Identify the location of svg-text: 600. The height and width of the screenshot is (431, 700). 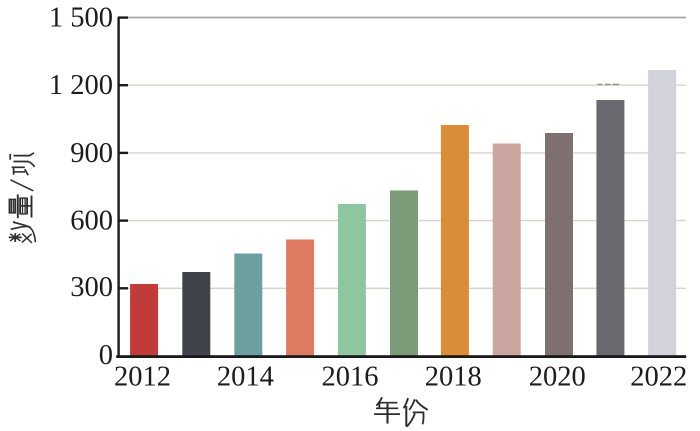
(91, 221).